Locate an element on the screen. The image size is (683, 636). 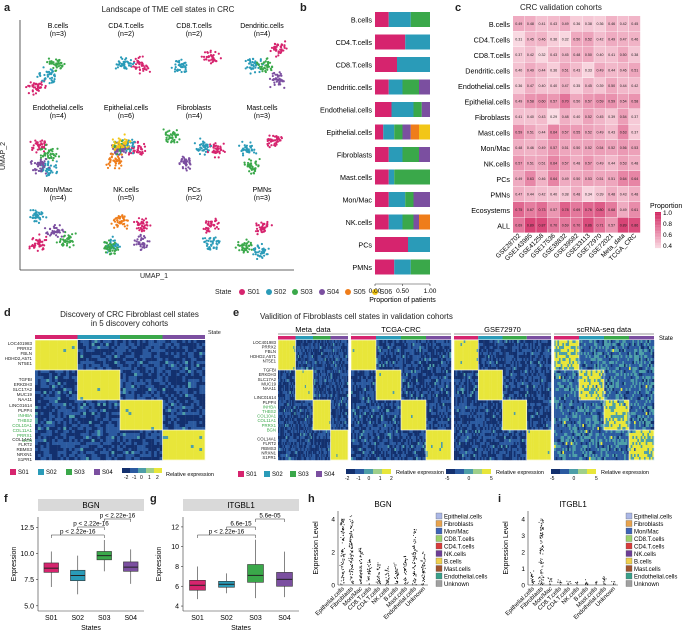
heatmap-cell-value: 0.47 is located at coordinates (623, 40).